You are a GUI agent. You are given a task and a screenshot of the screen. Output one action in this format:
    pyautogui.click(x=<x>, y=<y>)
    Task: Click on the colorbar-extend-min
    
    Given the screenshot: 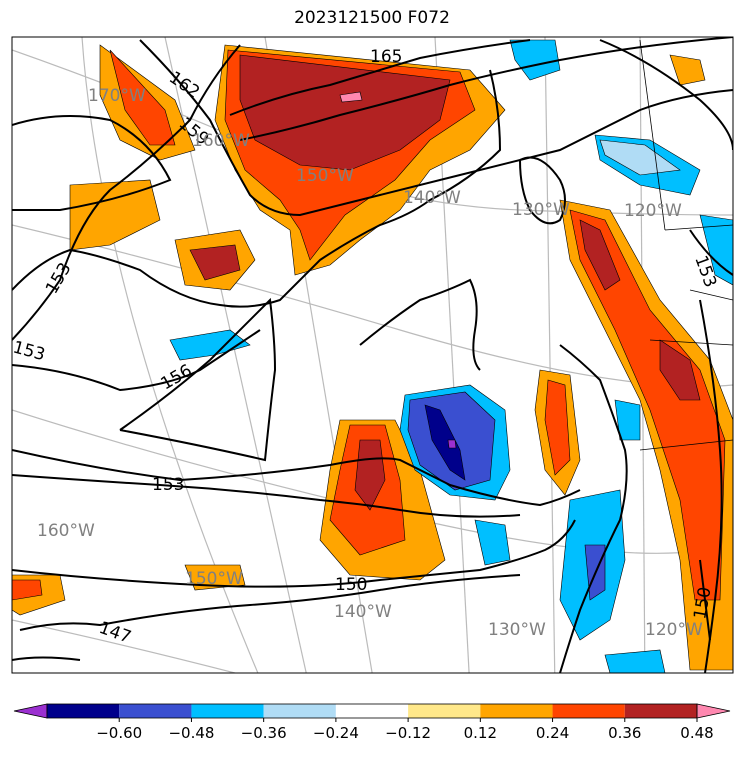 What is the action you would take?
    pyautogui.click(x=30, y=711)
    